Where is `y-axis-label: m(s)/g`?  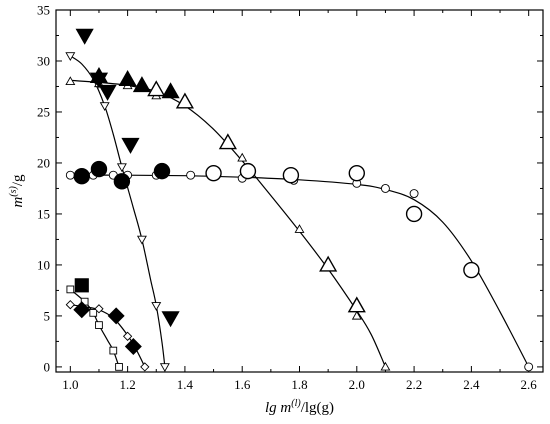
y-axis-label: m(s)/g is located at coordinates (17, 191).